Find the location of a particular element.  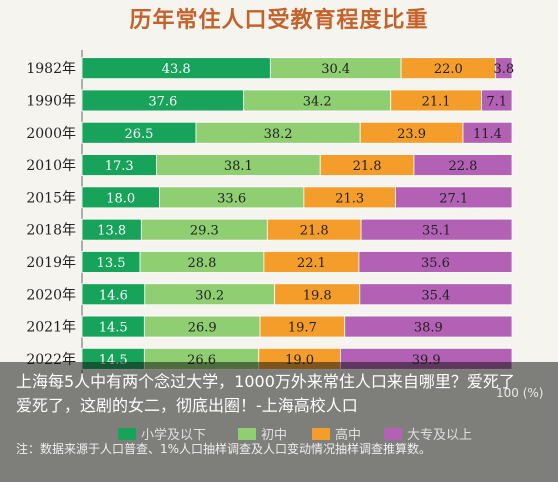

chart-title: 历年常住人口受教育程度比重 is located at coordinates (279, 20).